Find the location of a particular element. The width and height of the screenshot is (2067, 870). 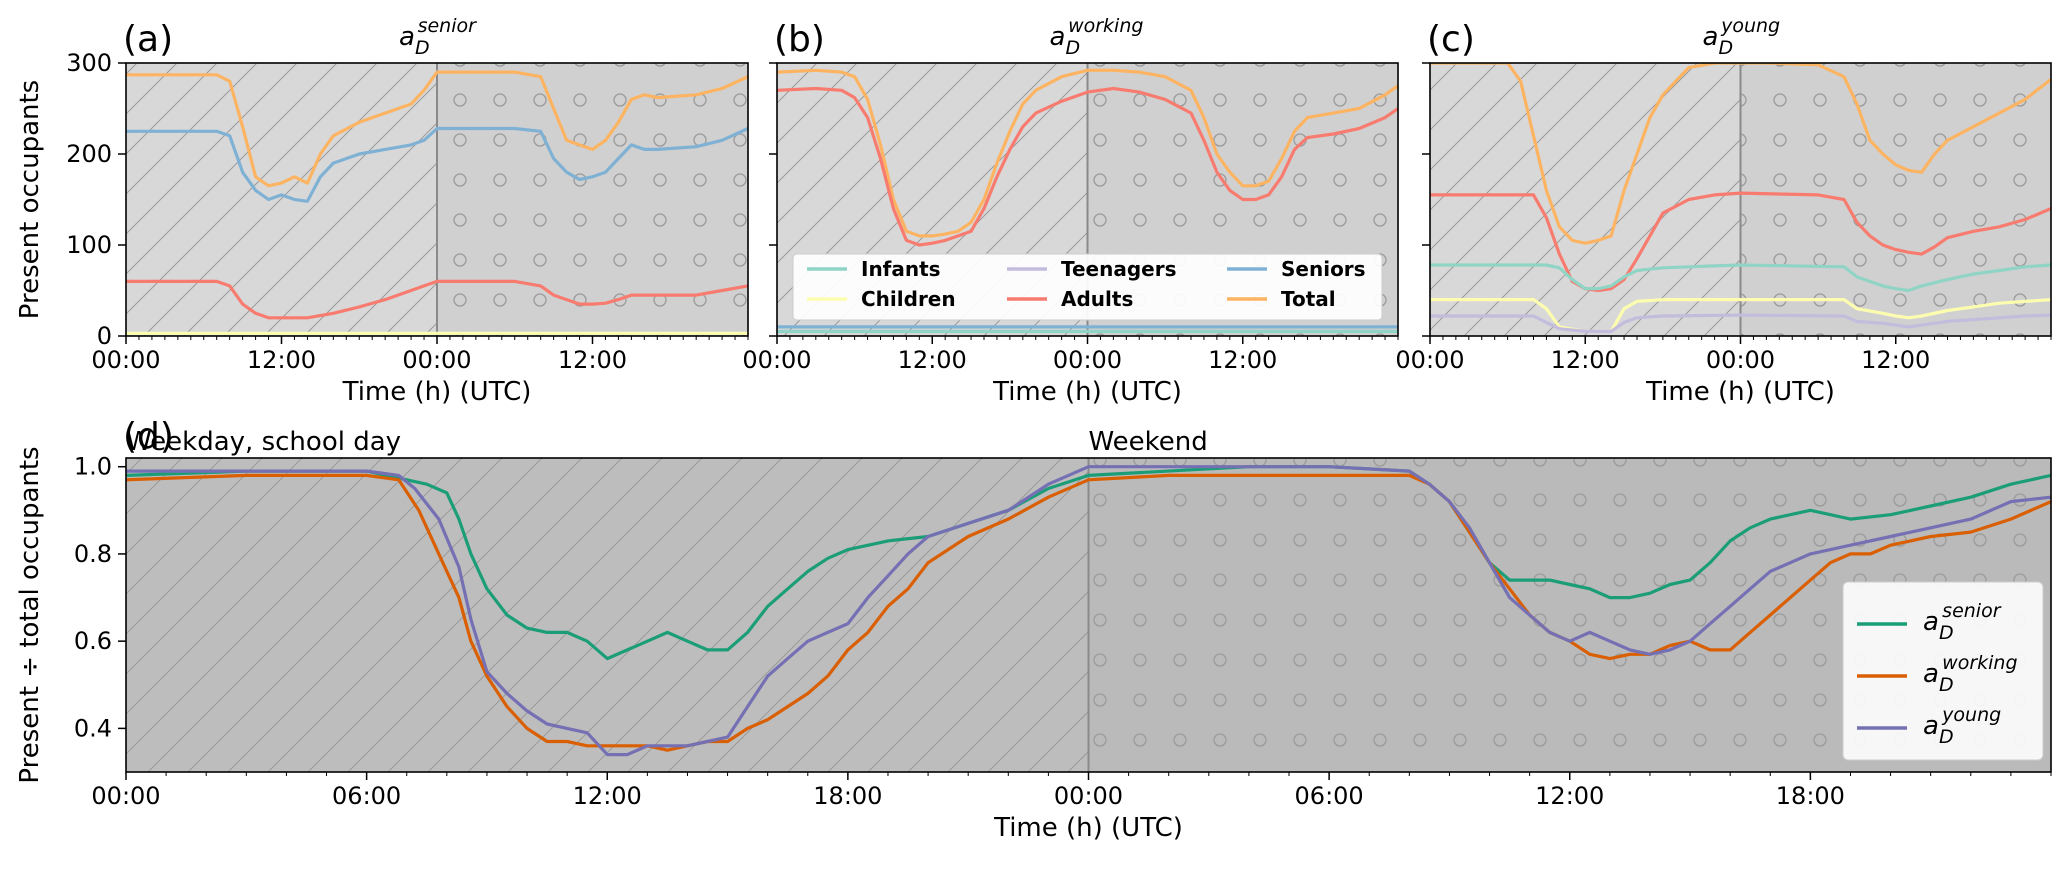

legend-label-teenagers: Teenagers is located at coordinates (1119, 269).